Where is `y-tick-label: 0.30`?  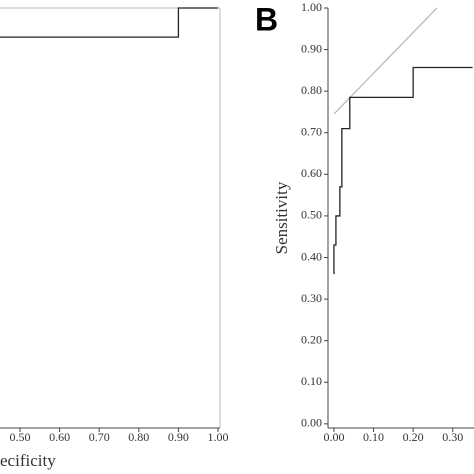
y-tick-label: 0.30 is located at coordinates (311, 298).